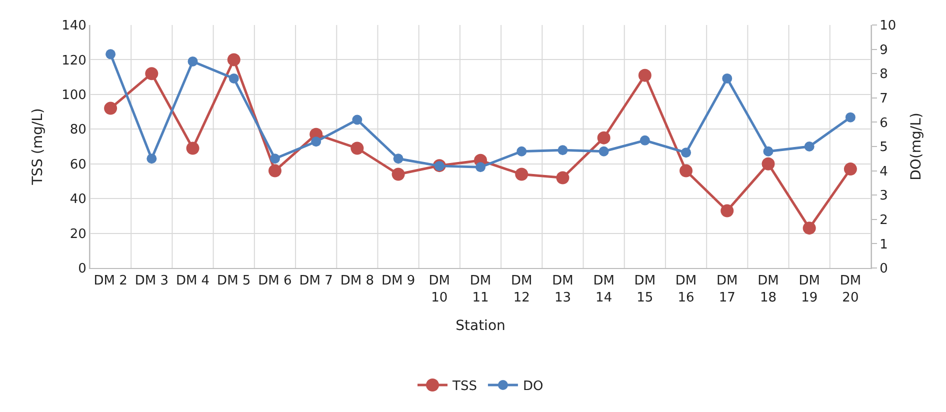 This screenshot has height=412, width=946. What do you see at coordinates (916, 146) in the screenshot?
I see `y2-axis-title: DO(mg/L)` at bounding box center [916, 146].